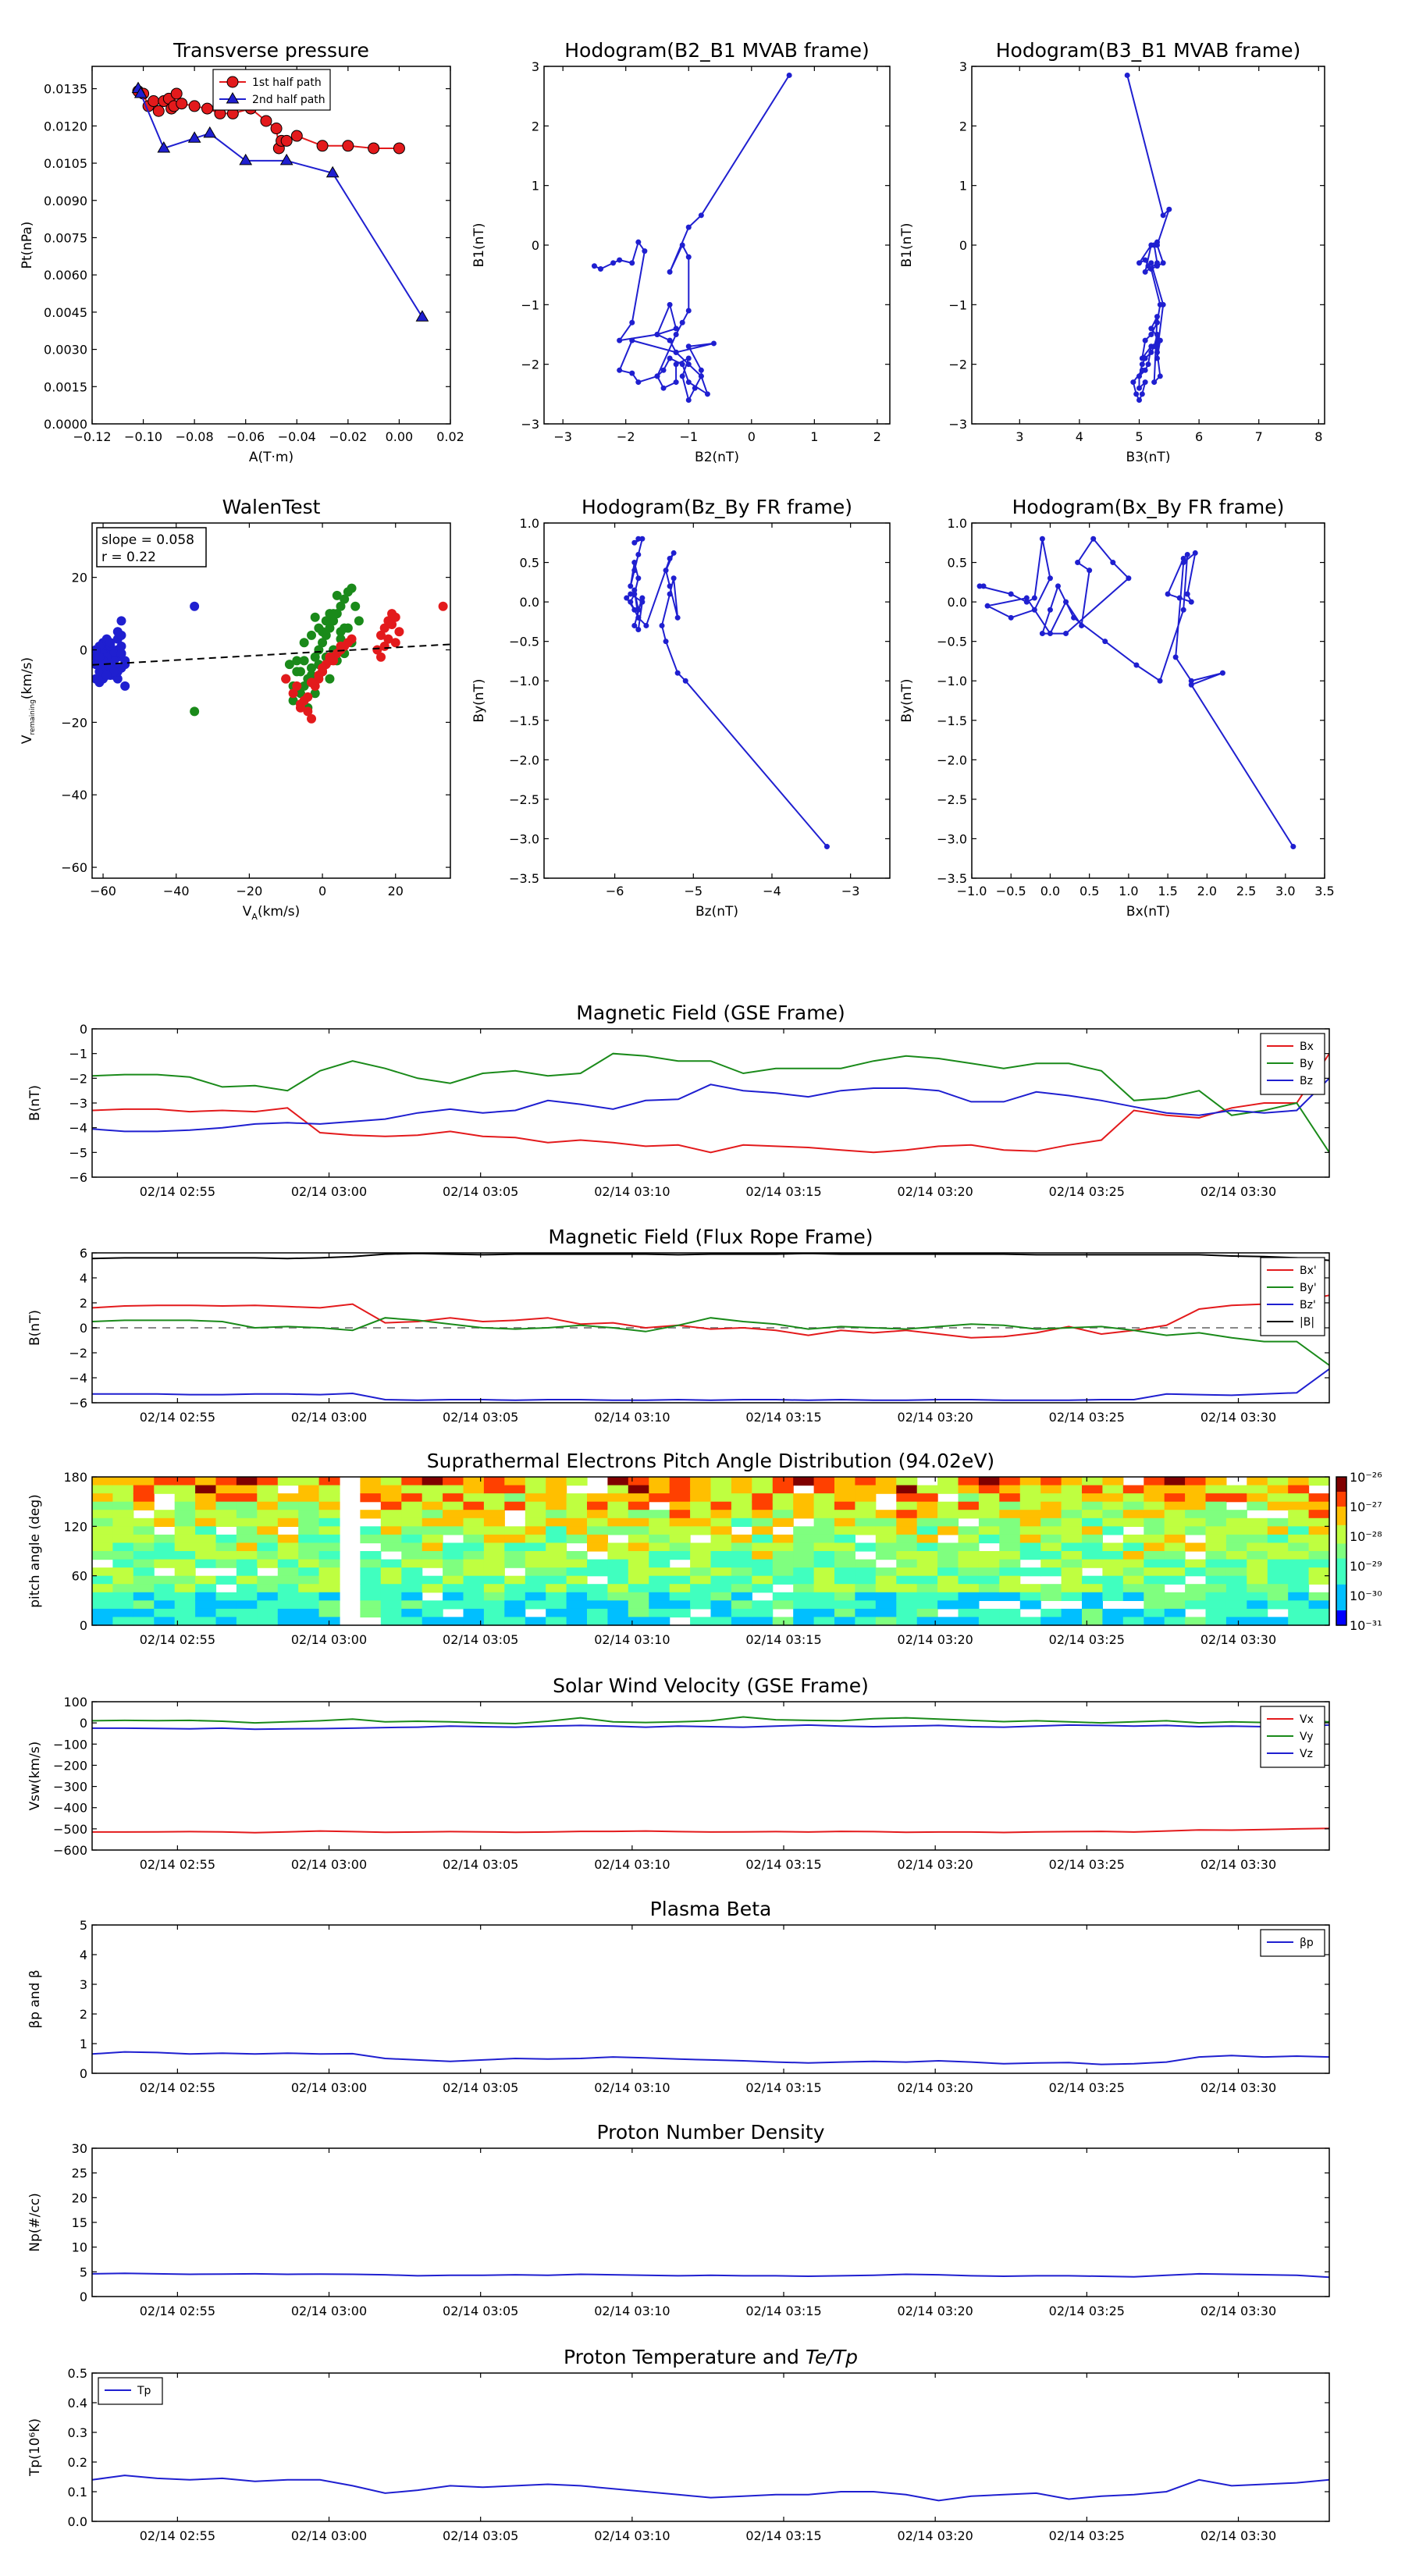 The image size is (1405, 2576). Describe the element at coordinates (77, 2373) in the screenshot. I see `y-tick-label: 0.5` at that location.